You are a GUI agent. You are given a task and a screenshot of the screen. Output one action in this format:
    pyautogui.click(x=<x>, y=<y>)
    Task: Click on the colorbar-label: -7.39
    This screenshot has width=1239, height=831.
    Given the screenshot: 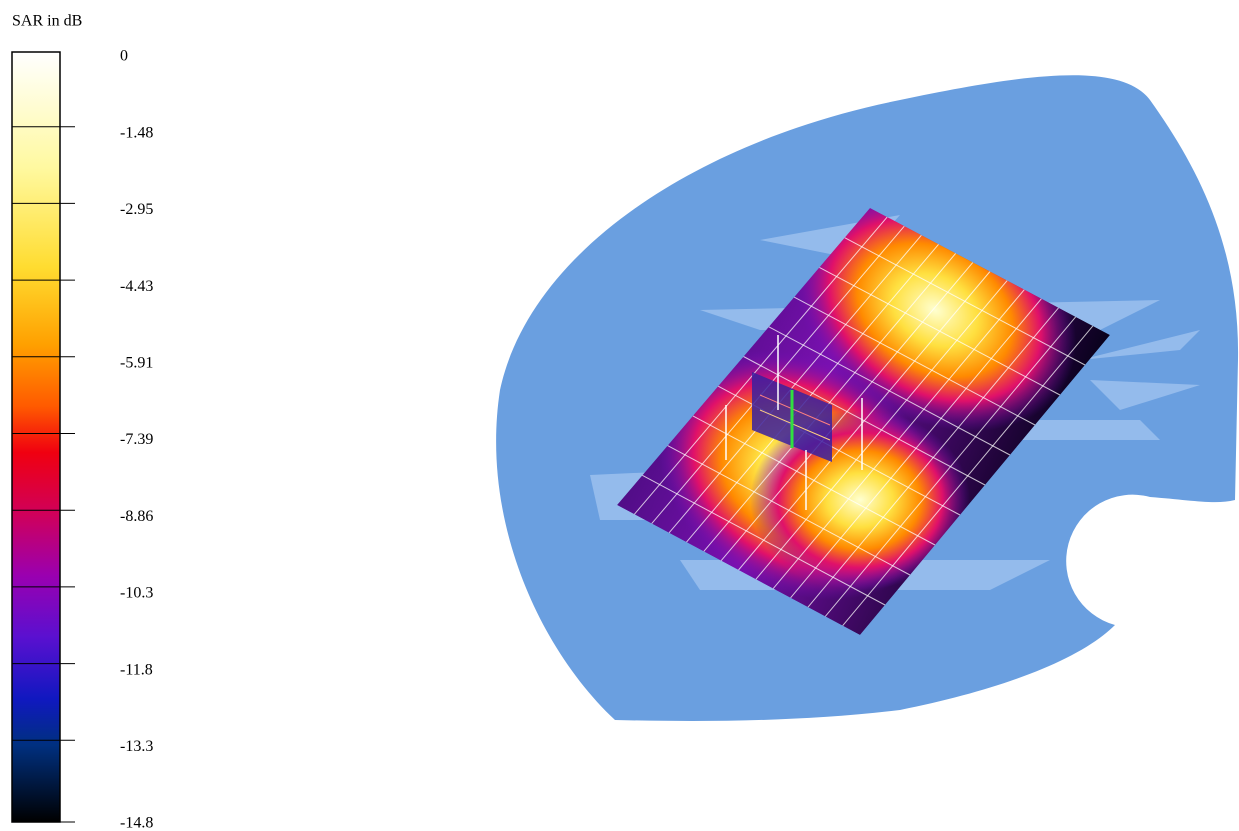 What is the action you would take?
    pyautogui.click(x=136, y=439)
    